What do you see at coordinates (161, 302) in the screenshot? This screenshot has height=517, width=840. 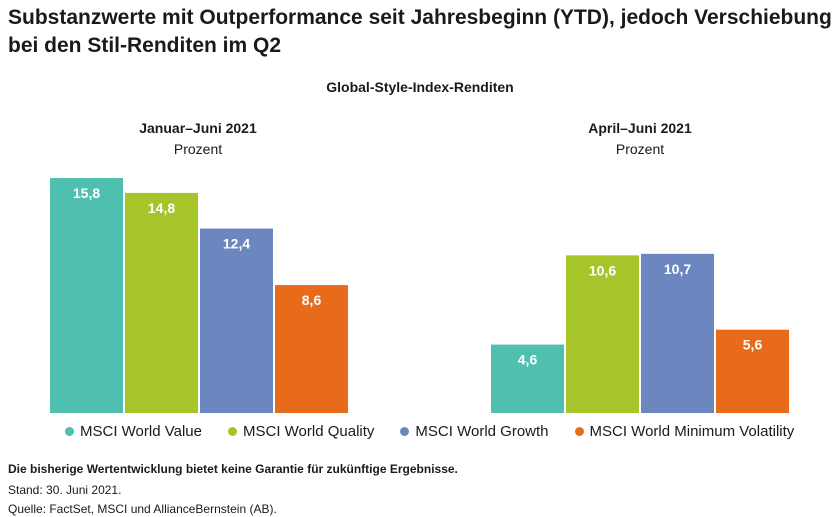 I see `bar-ytd-quality` at bounding box center [161, 302].